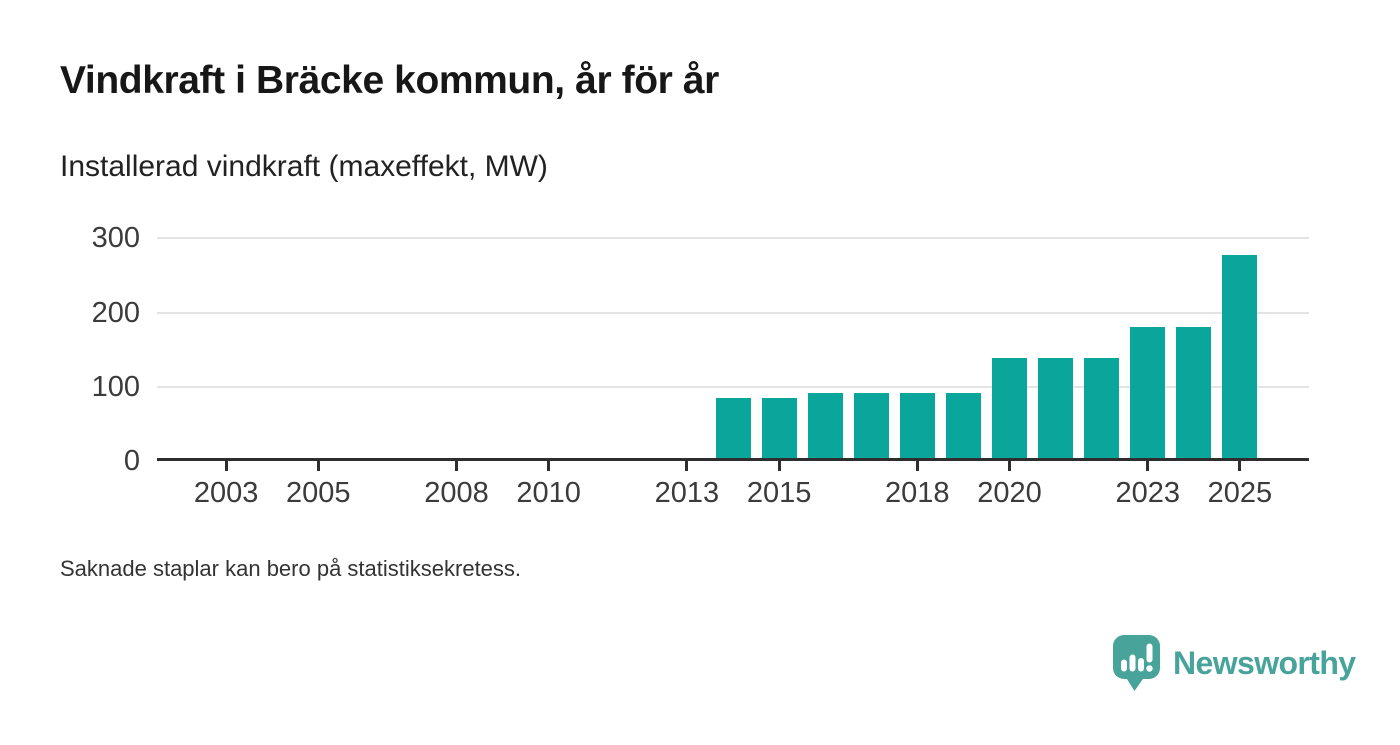 This screenshot has width=1400, height=745. I want to click on bar-2024, so click(1194, 393).